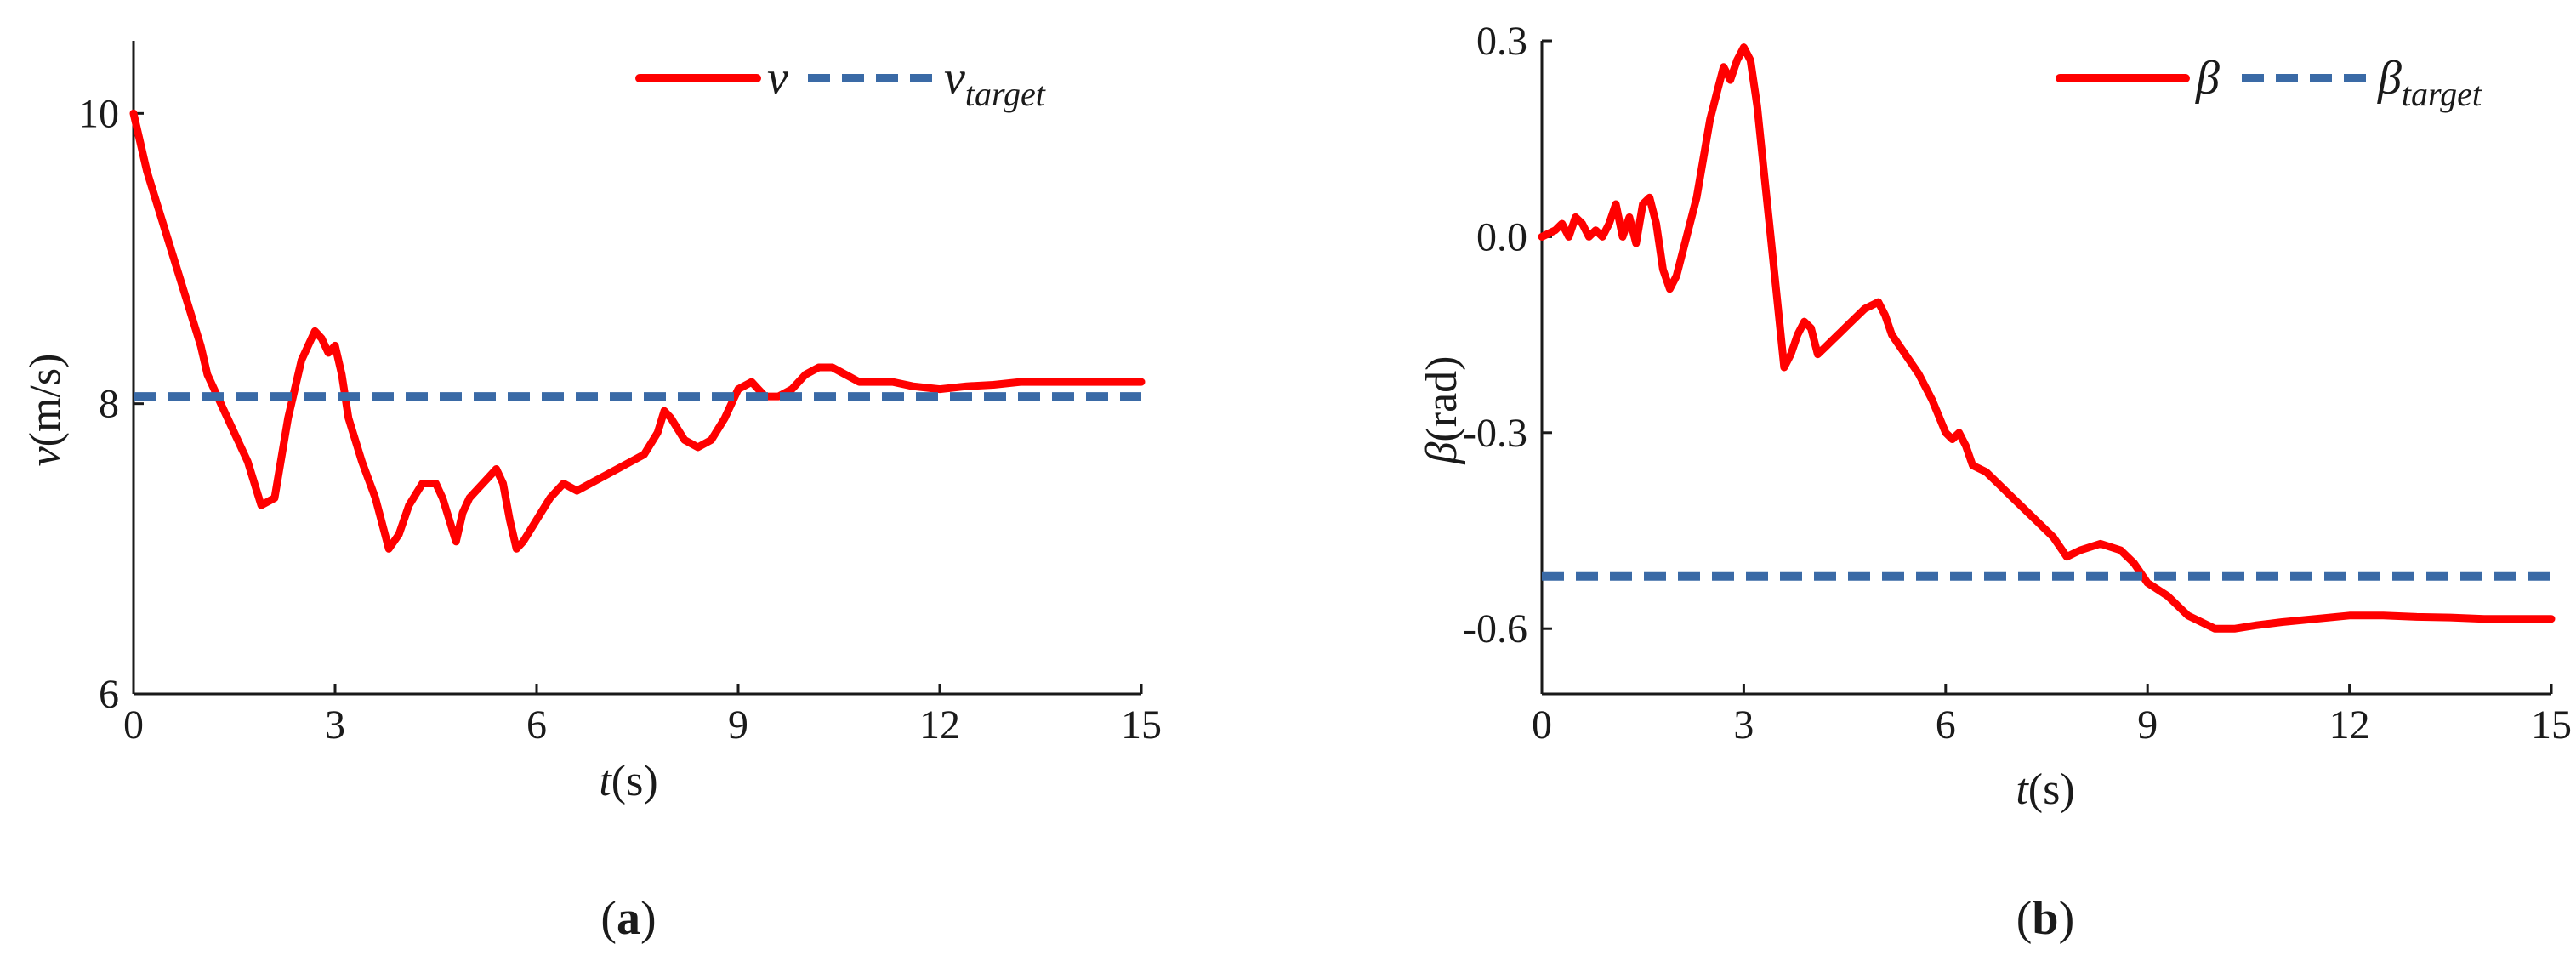 The image size is (2576, 961). What do you see at coordinates (840, 82) in the screenshot?
I see `legend: v vtarget` at bounding box center [840, 82].